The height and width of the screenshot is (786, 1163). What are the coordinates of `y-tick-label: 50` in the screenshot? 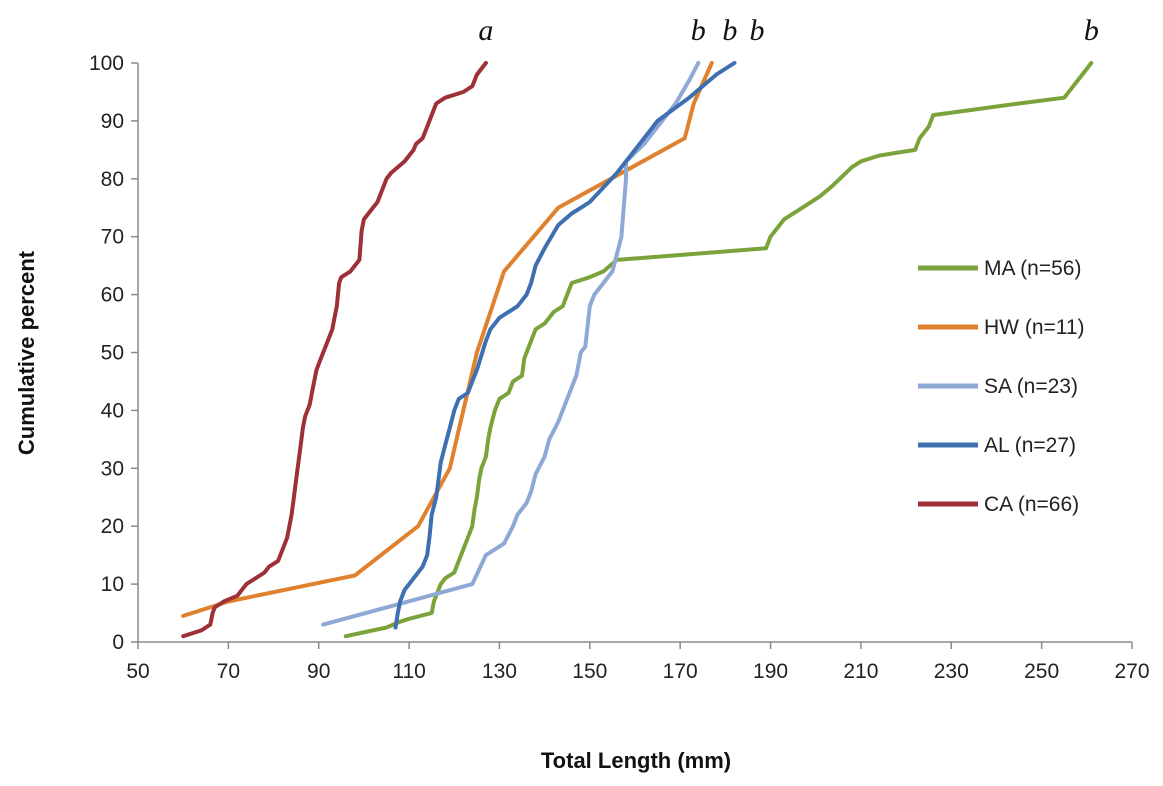 It's located at (112, 353).